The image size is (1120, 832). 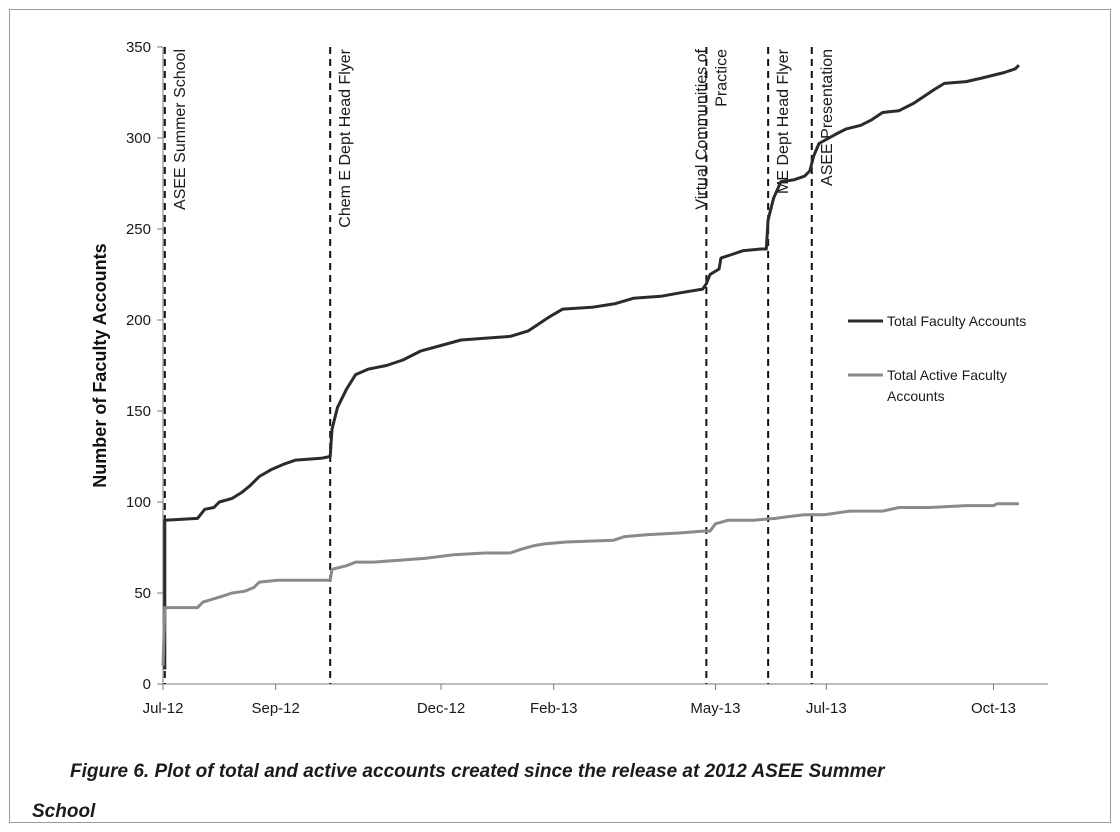 What do you see at coordinates (138, 138) in the screenshot?
I see `y-tick-label: 300` at bounding box center [138, 138].